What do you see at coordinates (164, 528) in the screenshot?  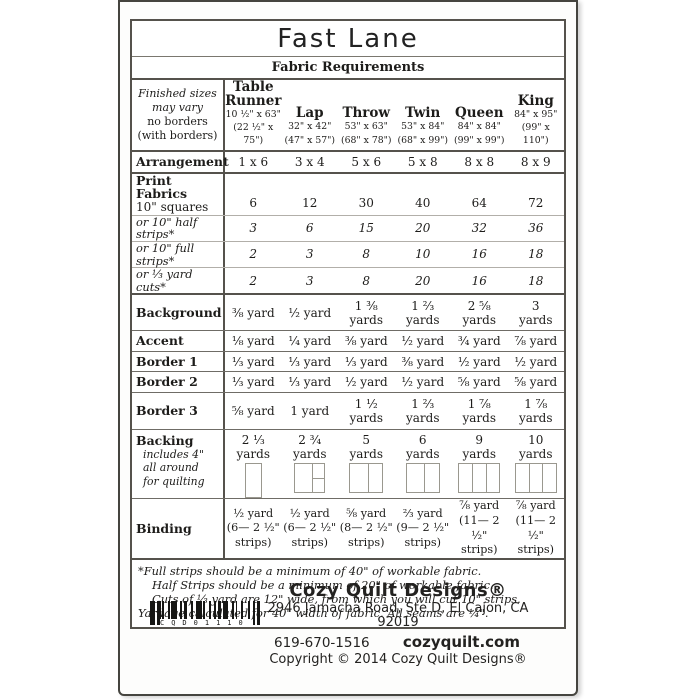 I see `row-label-text: Binding` at bounding box center [164, 528].